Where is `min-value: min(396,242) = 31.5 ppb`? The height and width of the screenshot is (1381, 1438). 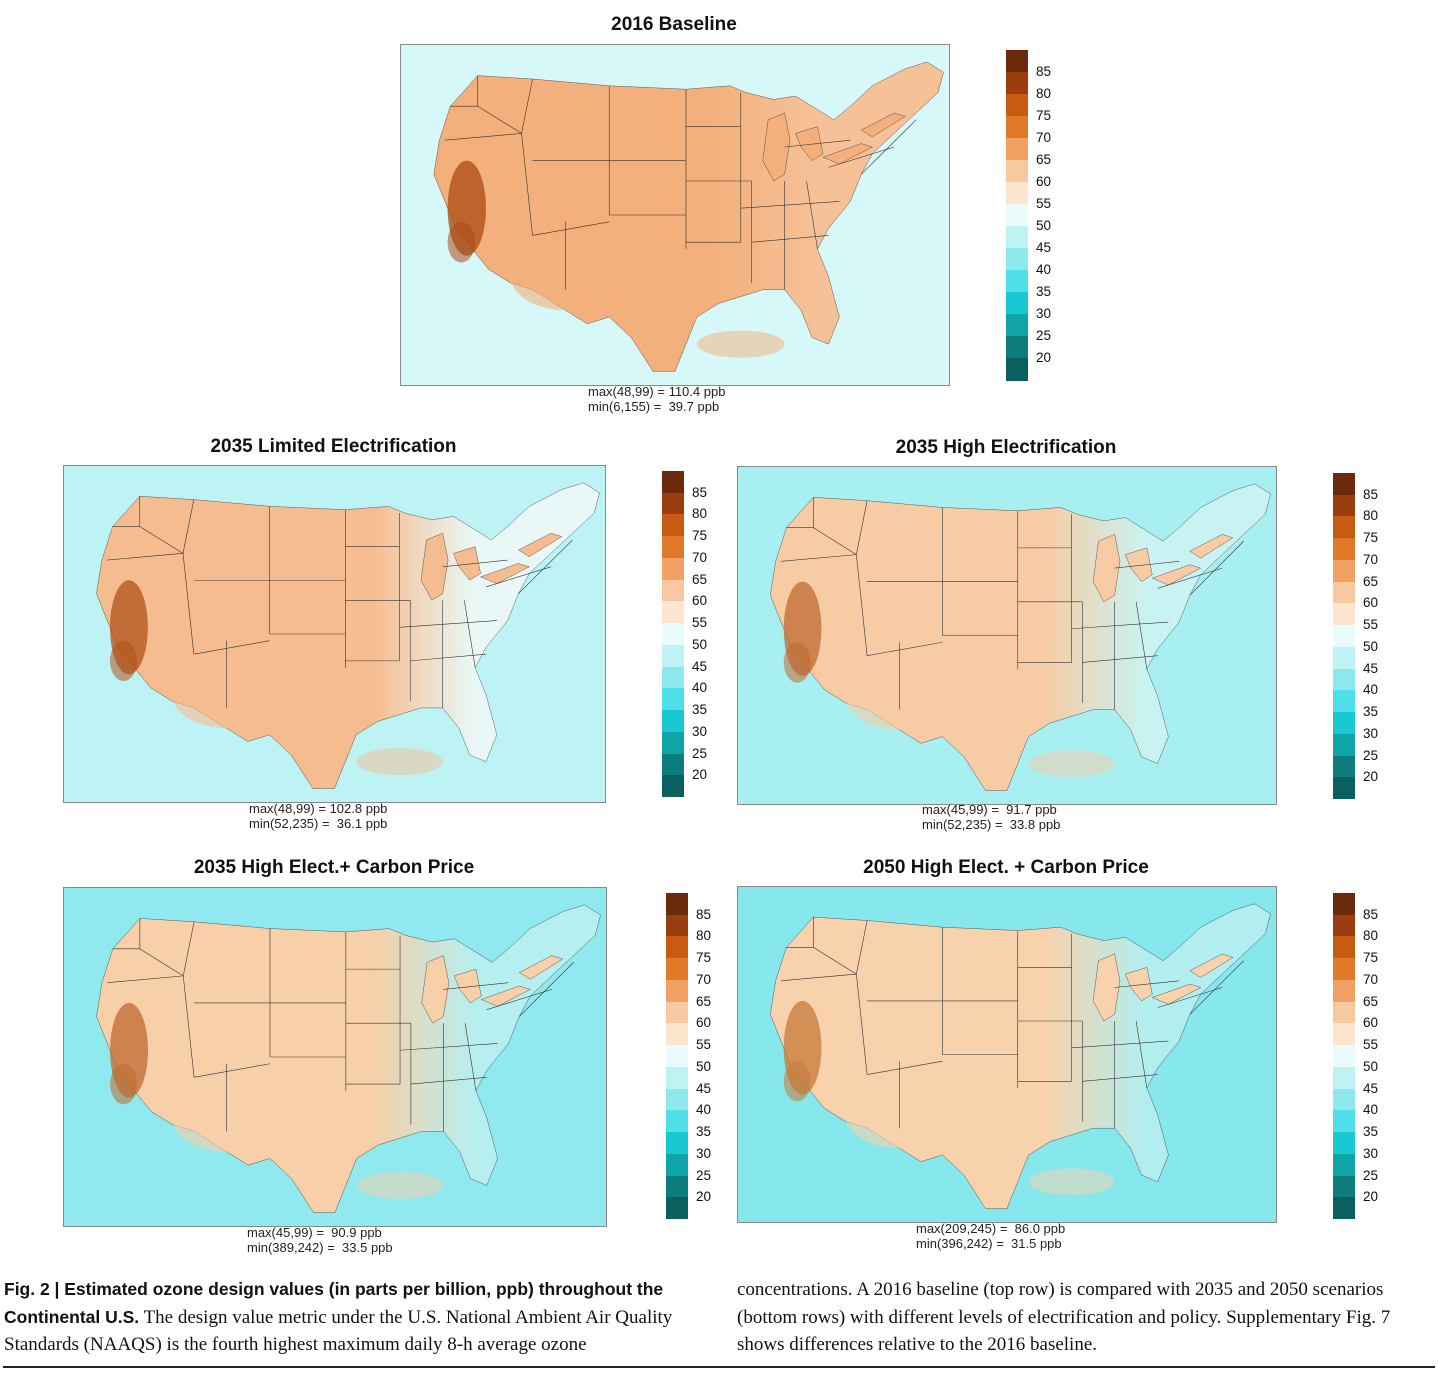 min-value: min(396,242) = 31.5 ppb is located at coordinates (989, 1243).